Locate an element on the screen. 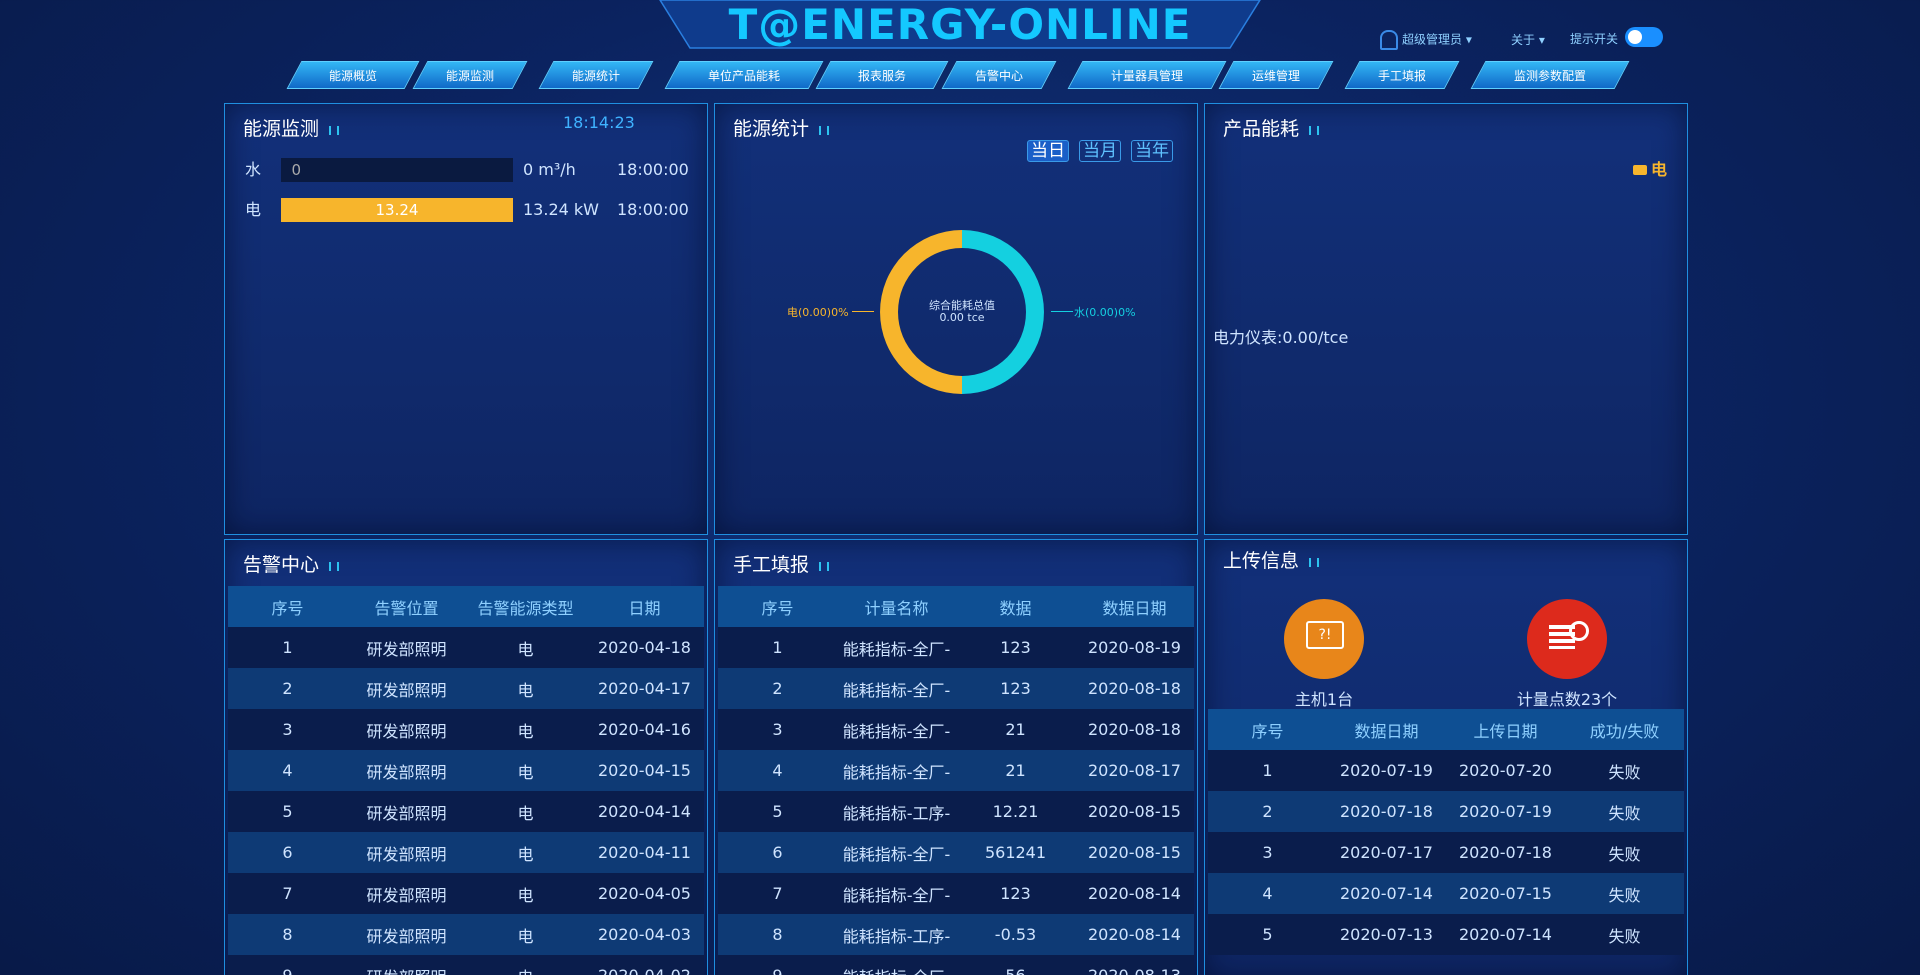 The width and height of the screenshot is (1920, 975). nav-tab: 能源概览 is located at coordinates (353, 75).